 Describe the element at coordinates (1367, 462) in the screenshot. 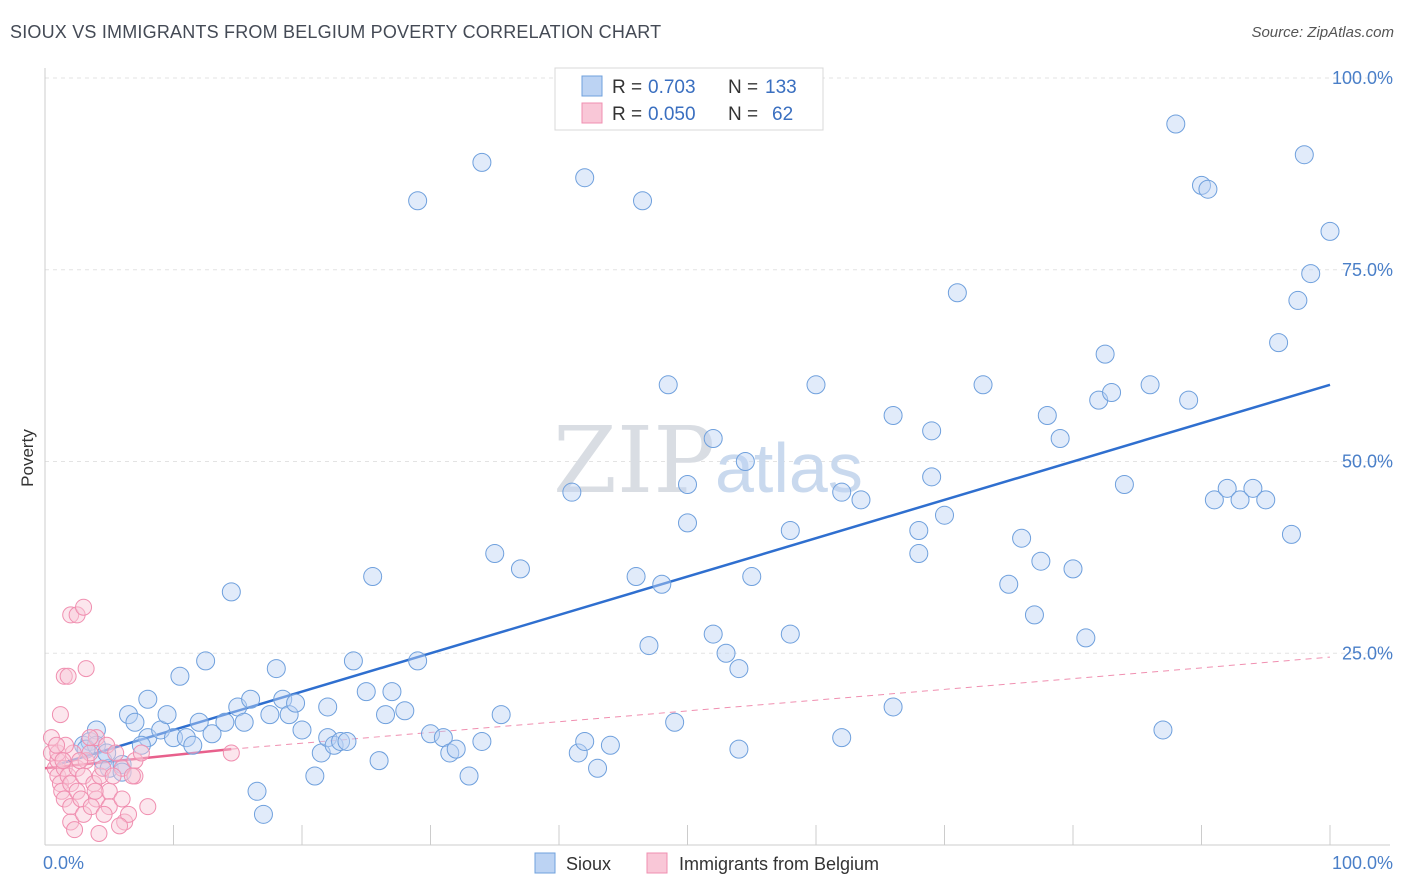

I see `y-tick-label-1: 50.0%` at that location.